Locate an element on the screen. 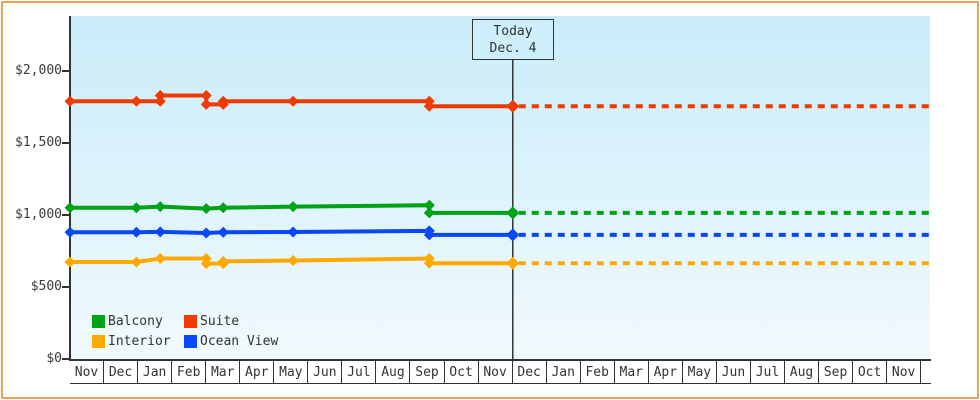  y-axis-tick-label: $1,000 is located at coordinates (38, 214).